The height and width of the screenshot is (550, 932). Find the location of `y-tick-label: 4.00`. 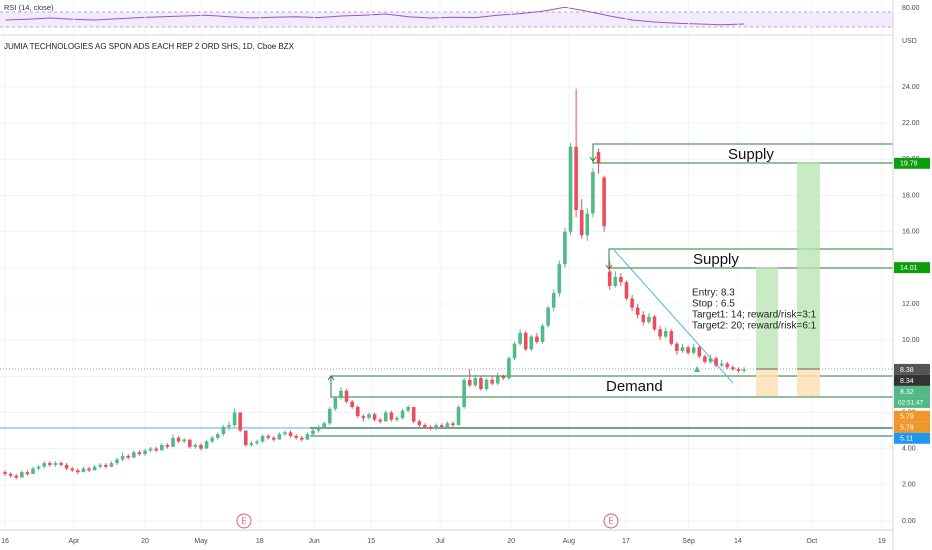

y-tick-label: 4.00 is located at coordinates (909, 448).